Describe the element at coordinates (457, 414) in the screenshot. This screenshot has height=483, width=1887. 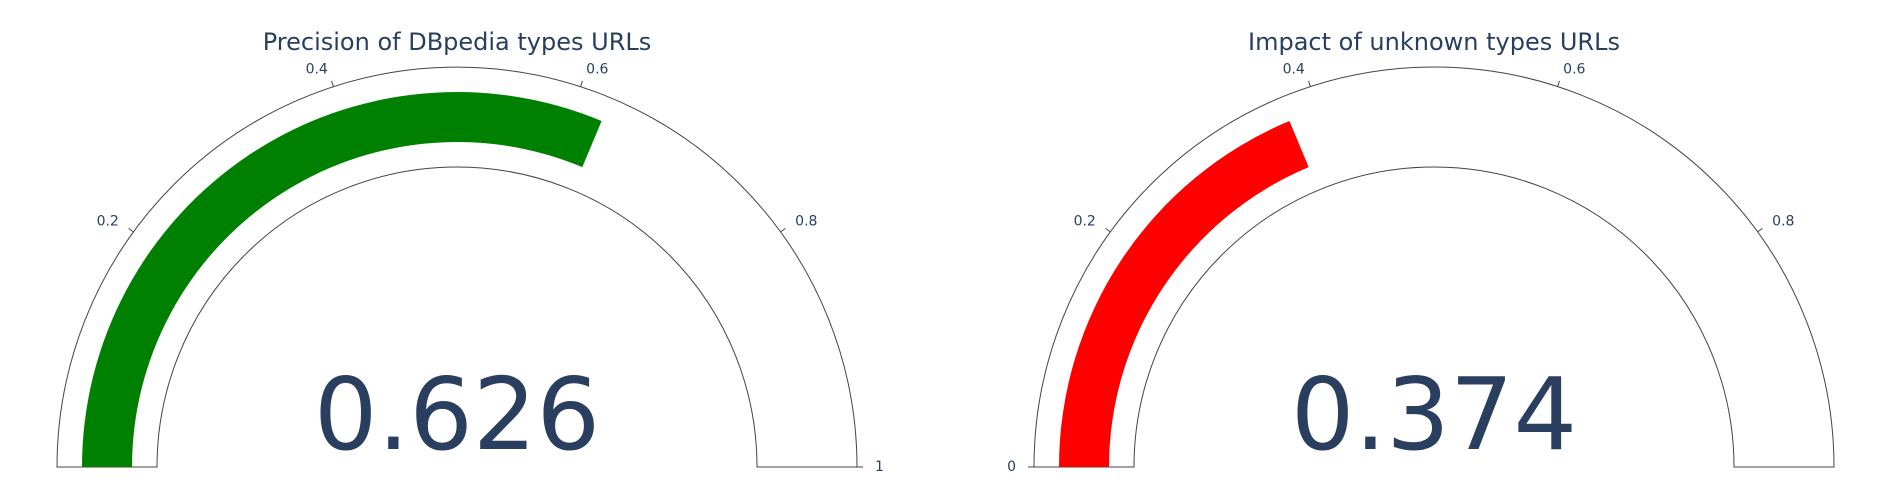
I see `gauge-value-number: 0.626` at that location.